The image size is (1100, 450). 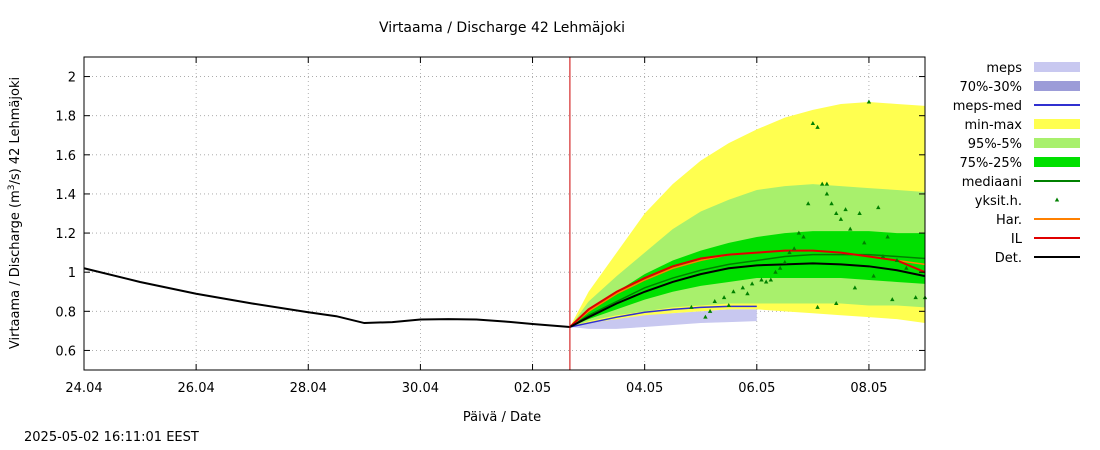 What do you see at coordinates (502, 28) in the screenshot?
I see `chart-title: Virtaama / Discharge 42 Lehmäjoki` at bounding box center [502, 28].